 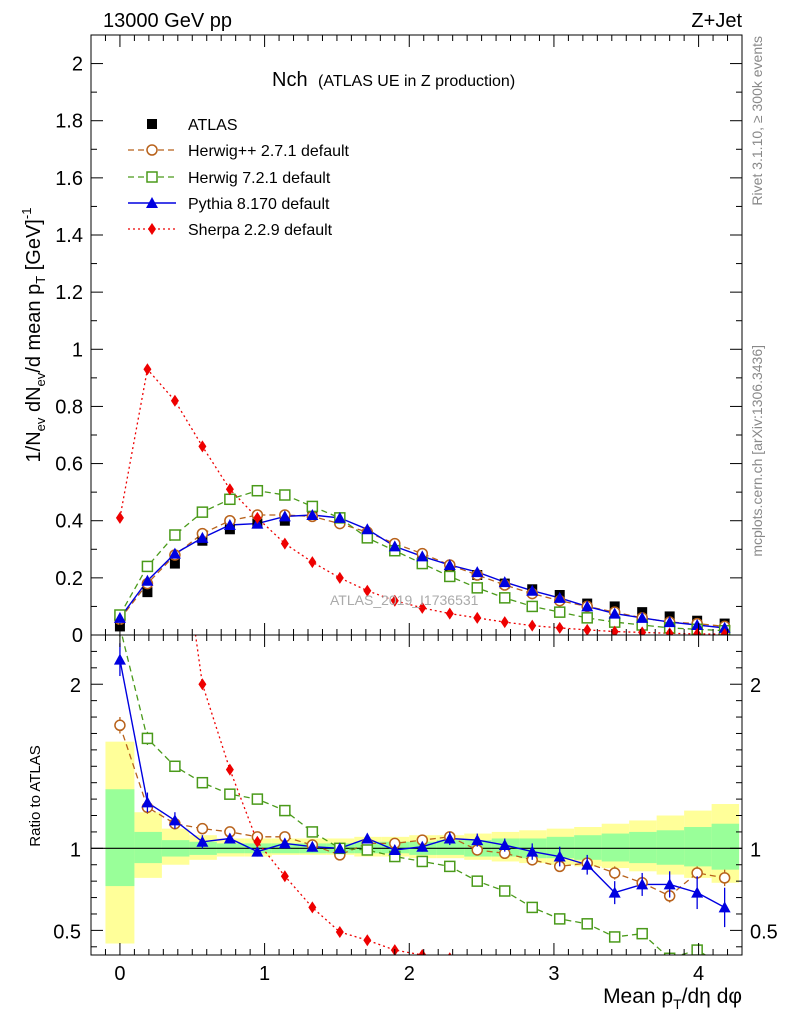 I want to click on x-tick-label: 4, so click(x=698, y=974).